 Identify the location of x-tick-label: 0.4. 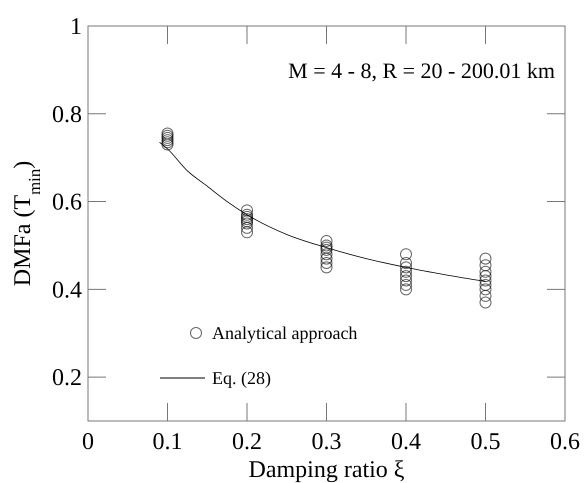
(406, 442).